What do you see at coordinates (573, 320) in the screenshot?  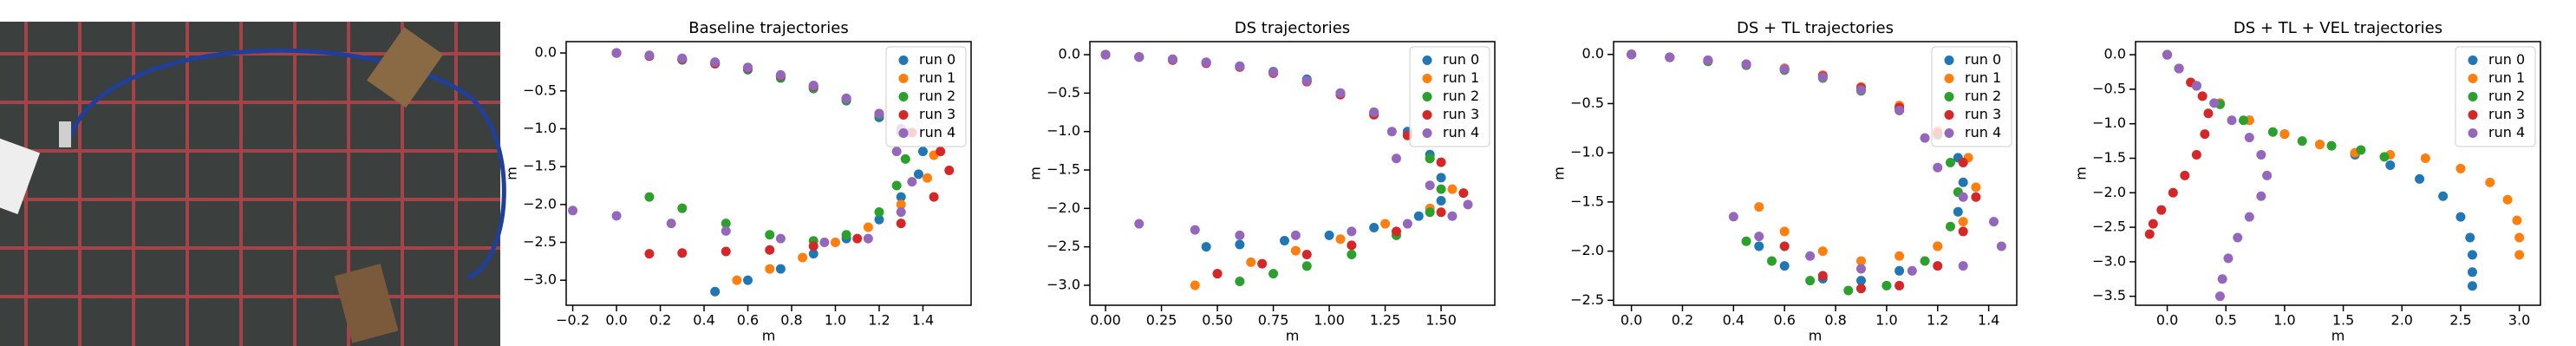 I see `x-tick-label: −0.2` at bounding box center [573, 320].